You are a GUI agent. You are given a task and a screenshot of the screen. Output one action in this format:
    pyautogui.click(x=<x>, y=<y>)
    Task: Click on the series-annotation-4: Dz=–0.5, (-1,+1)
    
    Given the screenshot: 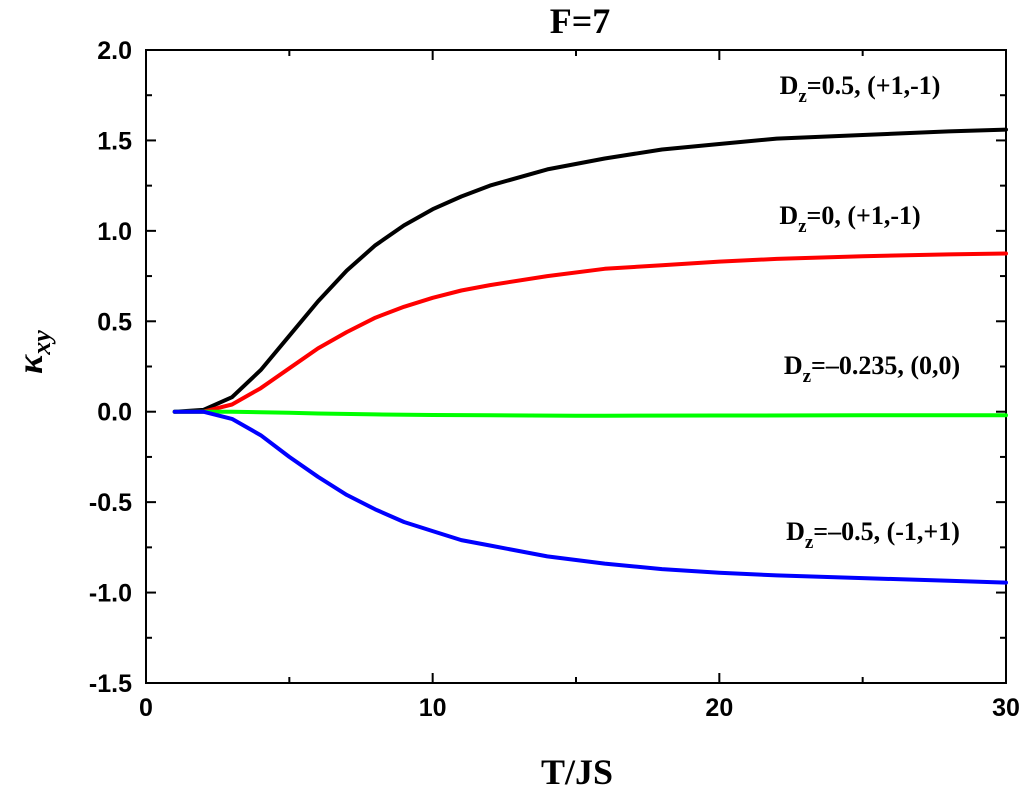 What is the action you would take?
    pyautogui.click(x=873, y=535)
    